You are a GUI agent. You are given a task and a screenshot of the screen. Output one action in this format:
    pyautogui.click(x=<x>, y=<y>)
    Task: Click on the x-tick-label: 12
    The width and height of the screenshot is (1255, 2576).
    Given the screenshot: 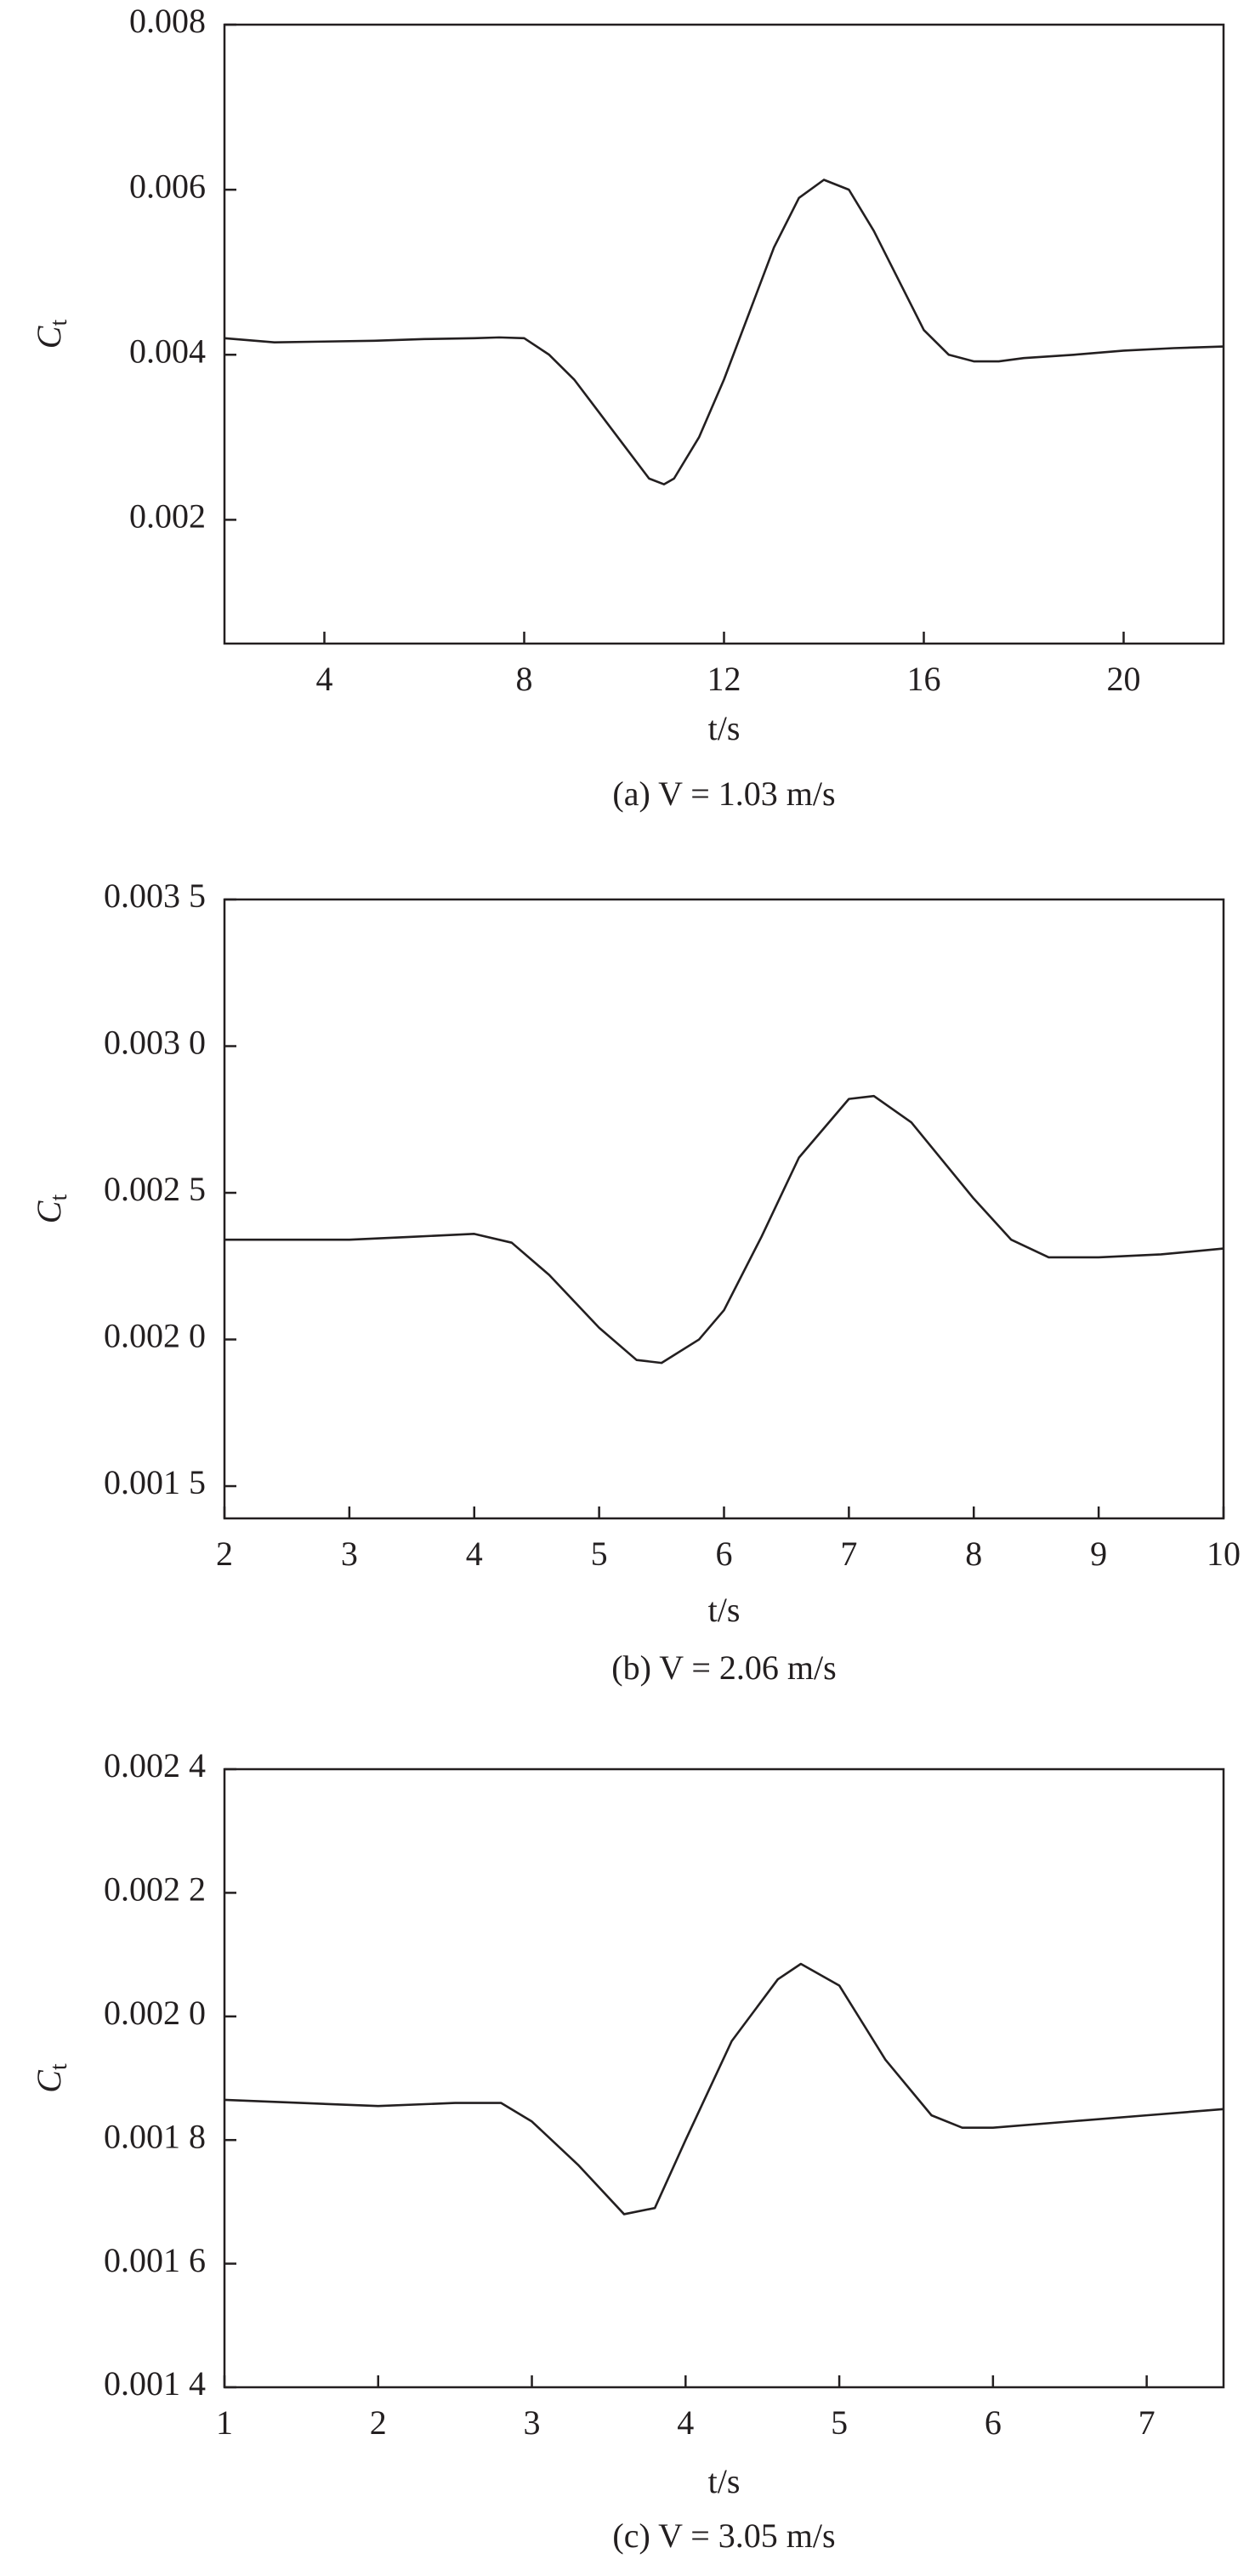 What is the action you would take?
    pyautogui.click(x=724, y=679)
    